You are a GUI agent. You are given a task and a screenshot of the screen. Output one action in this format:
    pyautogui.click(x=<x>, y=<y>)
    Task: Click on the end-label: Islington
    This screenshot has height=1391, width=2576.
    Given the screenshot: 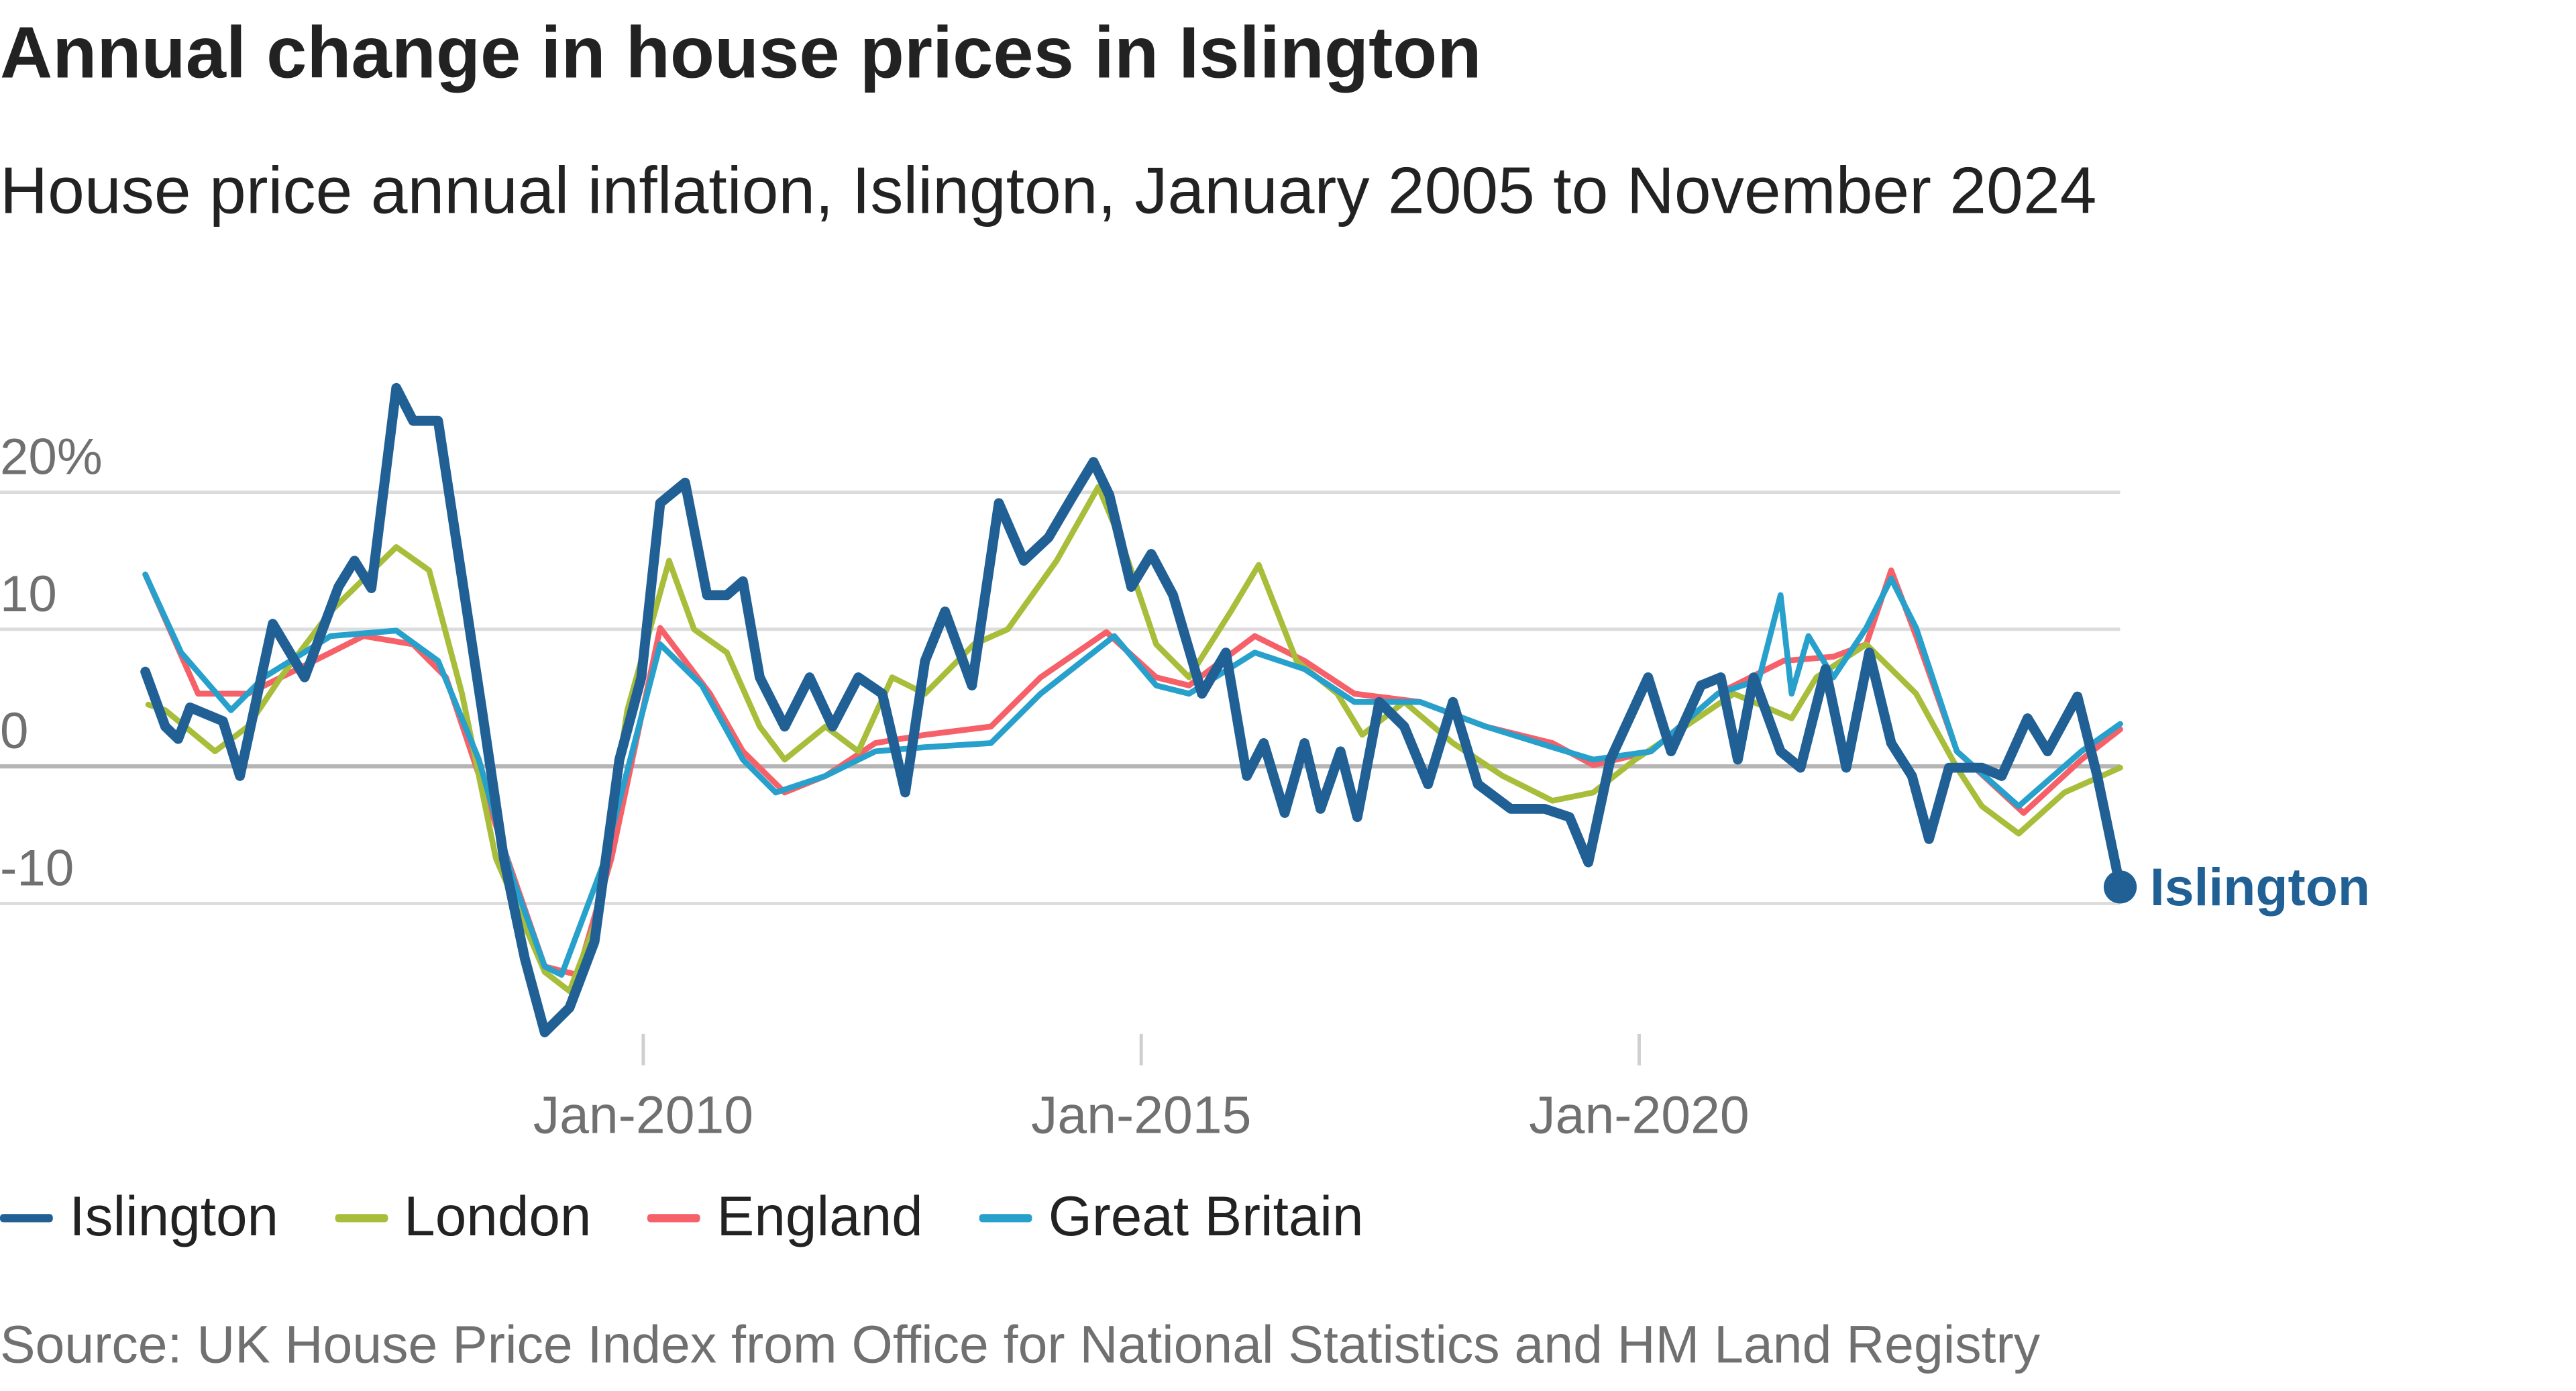 What is the action you would take?
    pyautogui.click(x=2260, y=887)
    